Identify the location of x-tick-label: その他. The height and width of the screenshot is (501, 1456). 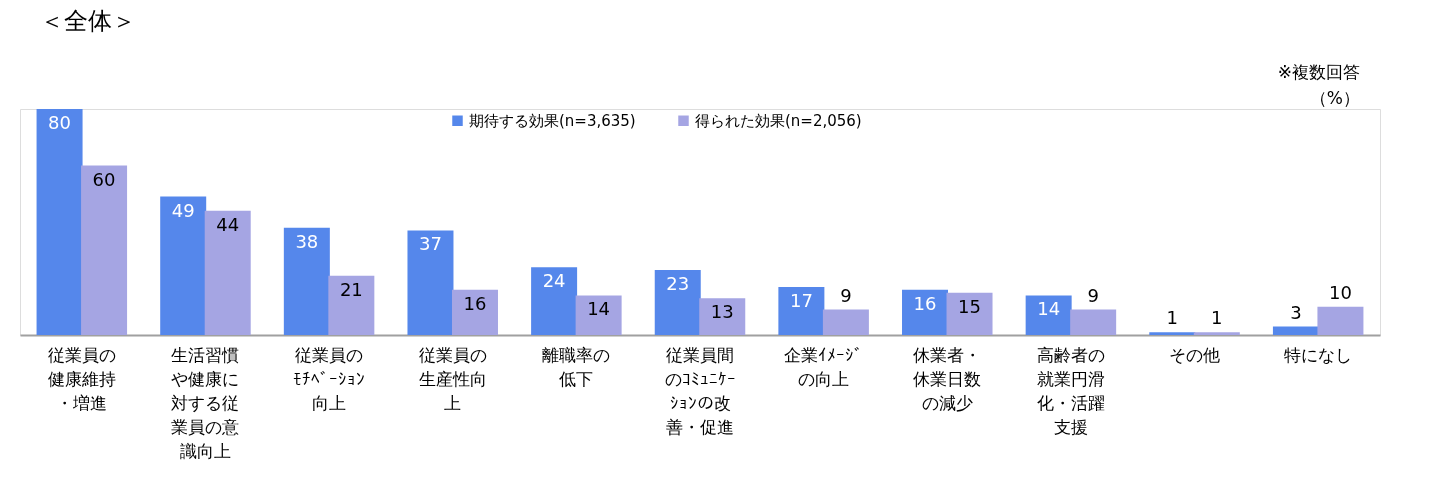
(1195, 354).